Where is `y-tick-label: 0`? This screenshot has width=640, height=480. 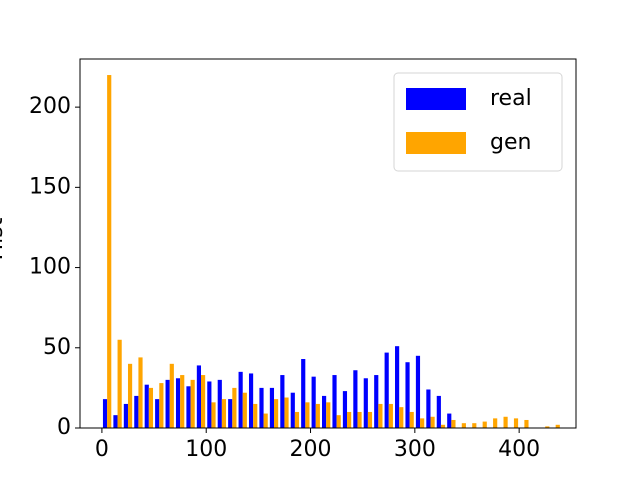 y-tick-label: 0 is located at coordinates (64, 427).